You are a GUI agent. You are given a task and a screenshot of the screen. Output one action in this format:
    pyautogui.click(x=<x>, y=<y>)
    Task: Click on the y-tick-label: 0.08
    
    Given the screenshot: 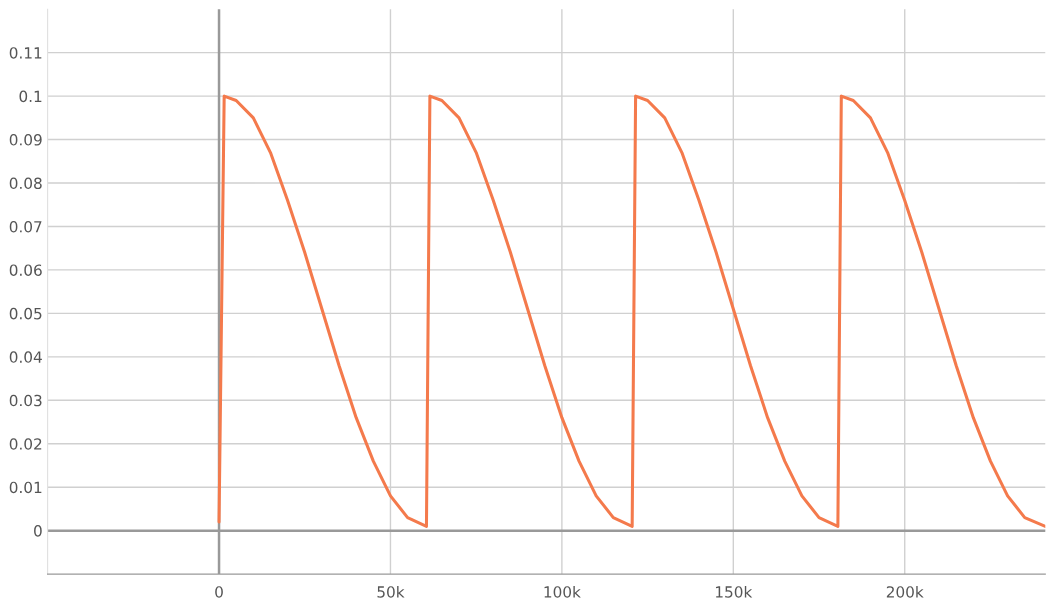 What is the action you would take?
    pyautogui.click(x=25, y=183)
    